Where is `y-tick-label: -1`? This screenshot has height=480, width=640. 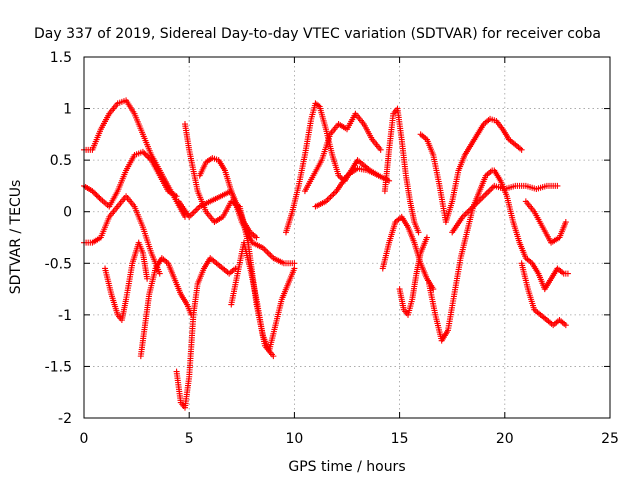
y-tick-label: -1 is located at coordinates (65, 316).